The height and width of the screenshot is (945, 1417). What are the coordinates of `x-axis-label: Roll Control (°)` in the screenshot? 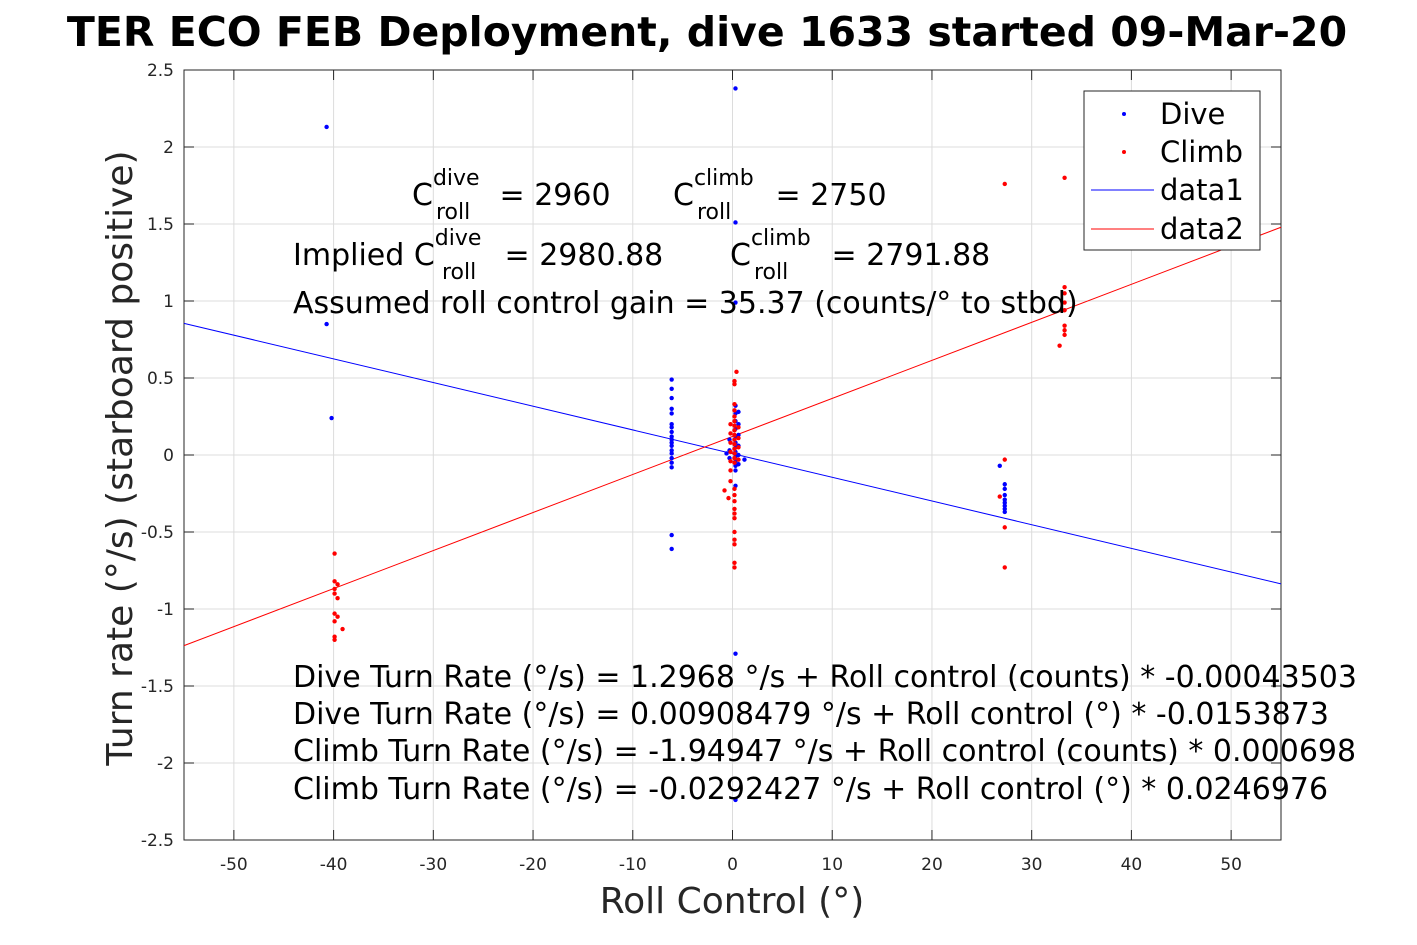 It's located at (732, 901).